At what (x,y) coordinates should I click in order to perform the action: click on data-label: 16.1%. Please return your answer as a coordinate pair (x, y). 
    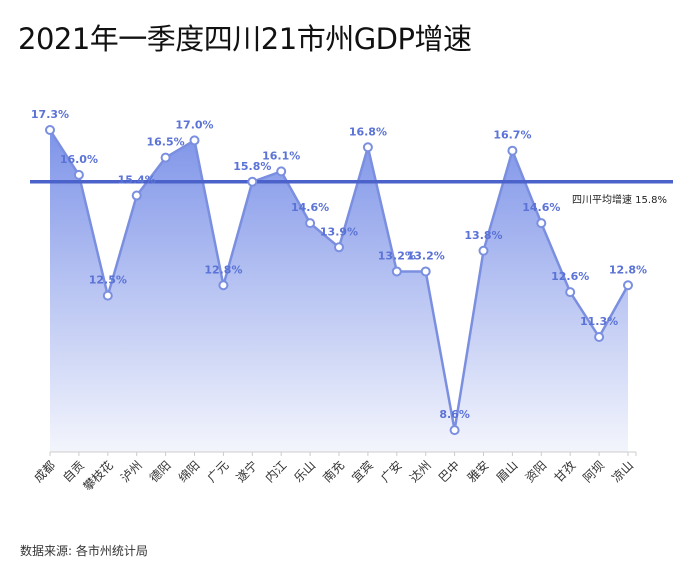
    Looking at the image, I should click on (281, 155).